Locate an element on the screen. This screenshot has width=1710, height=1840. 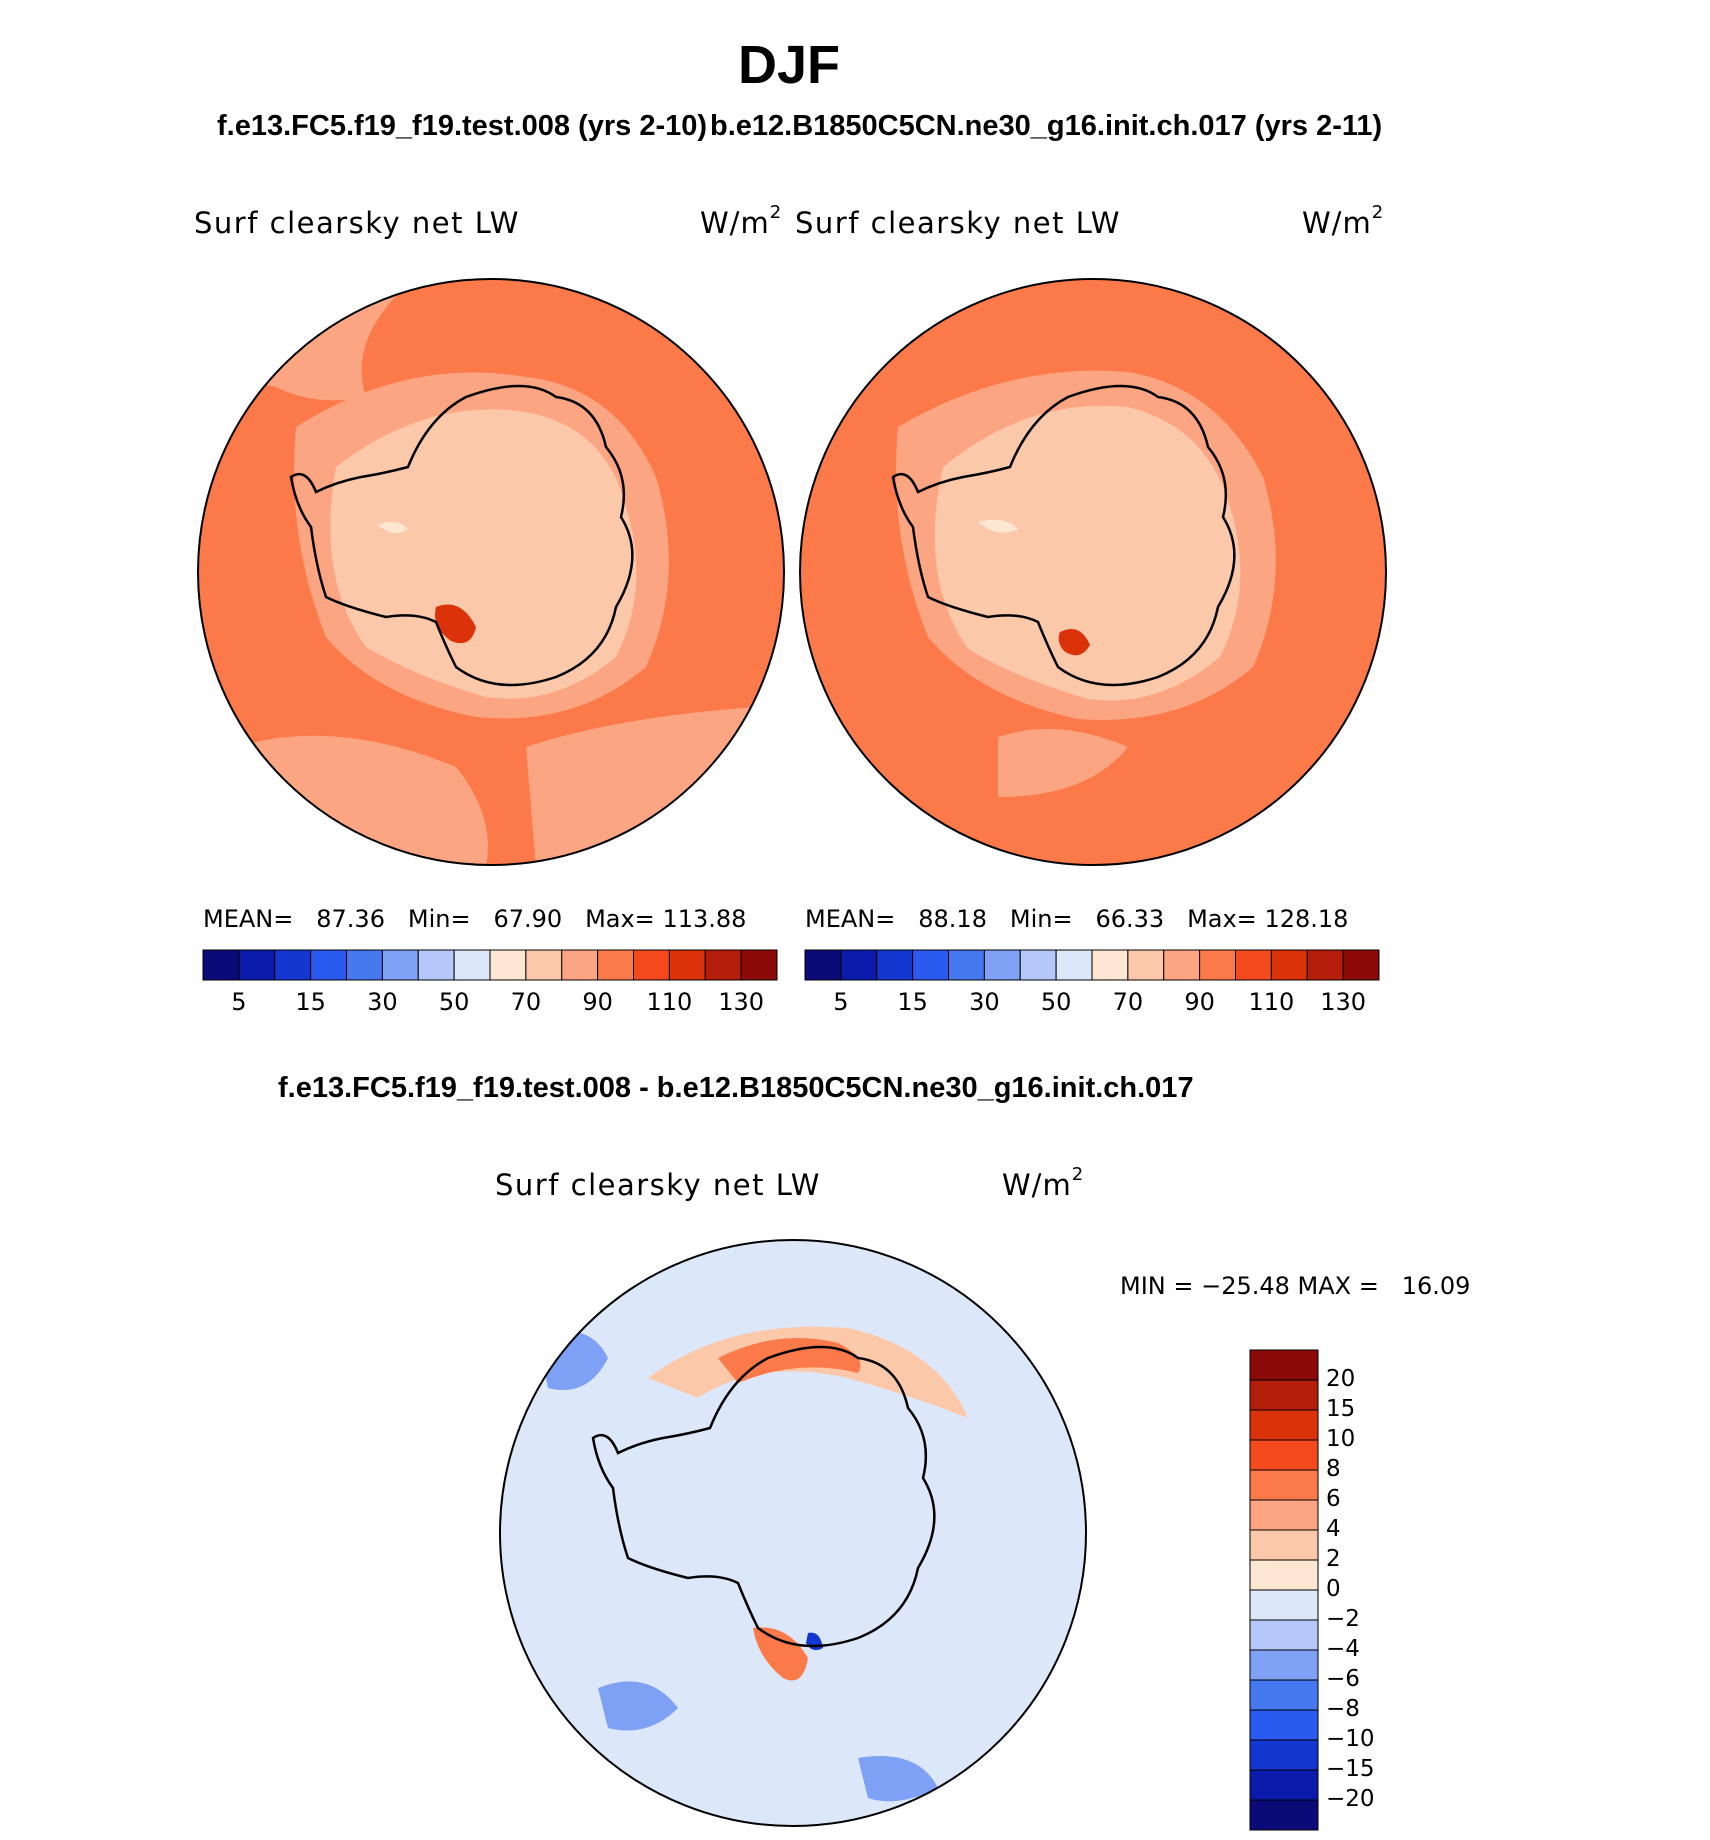
colorbar-tick-label: −2 is located at coordinates (1343, 1619).